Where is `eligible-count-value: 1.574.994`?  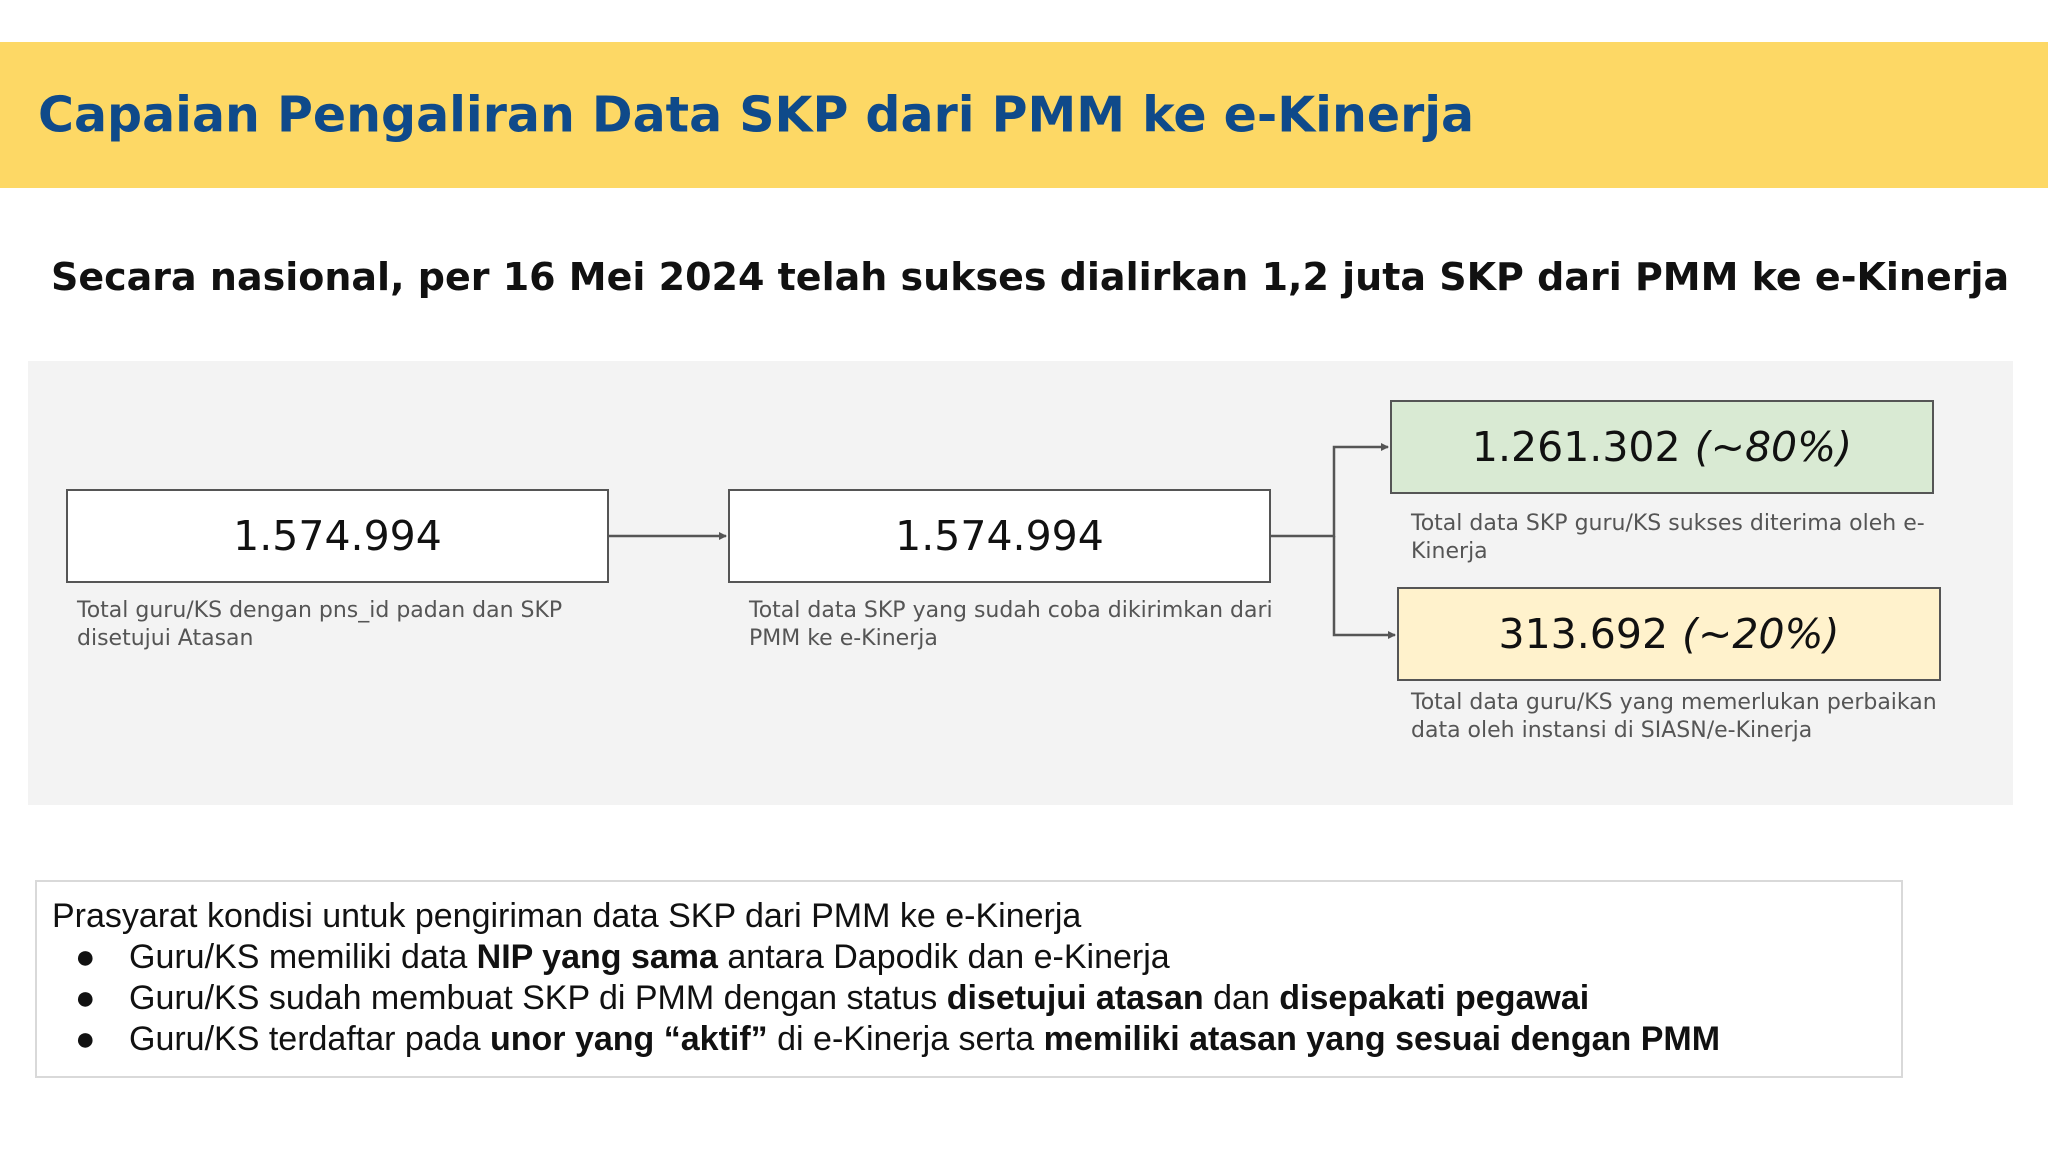
eligible-count-value: 1.574.994 is located at coordinates (337, 536).